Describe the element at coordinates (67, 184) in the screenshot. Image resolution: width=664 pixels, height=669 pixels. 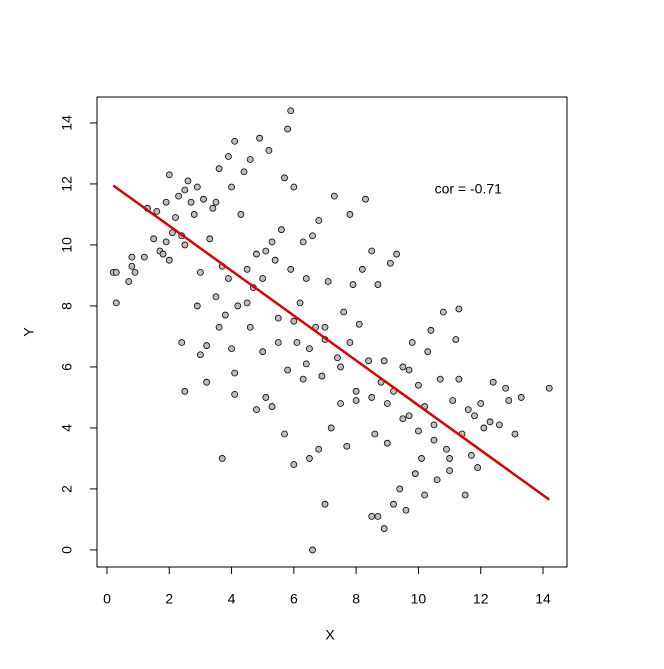
I see `y-tick-label: 12` at that location.